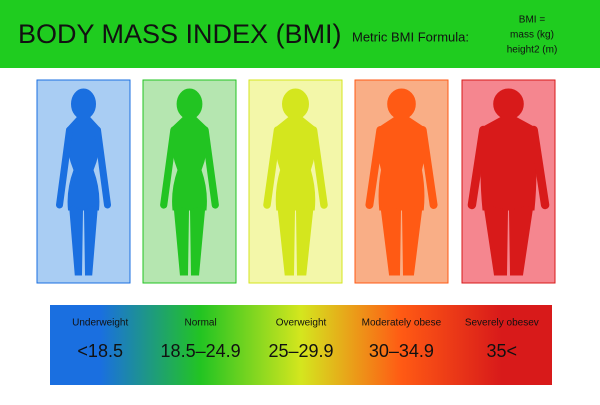 The image size is (600, 405). Describe the element at coordinates (401, 351) in the screenshot. I see `category-range: 30–34.9` at that location.